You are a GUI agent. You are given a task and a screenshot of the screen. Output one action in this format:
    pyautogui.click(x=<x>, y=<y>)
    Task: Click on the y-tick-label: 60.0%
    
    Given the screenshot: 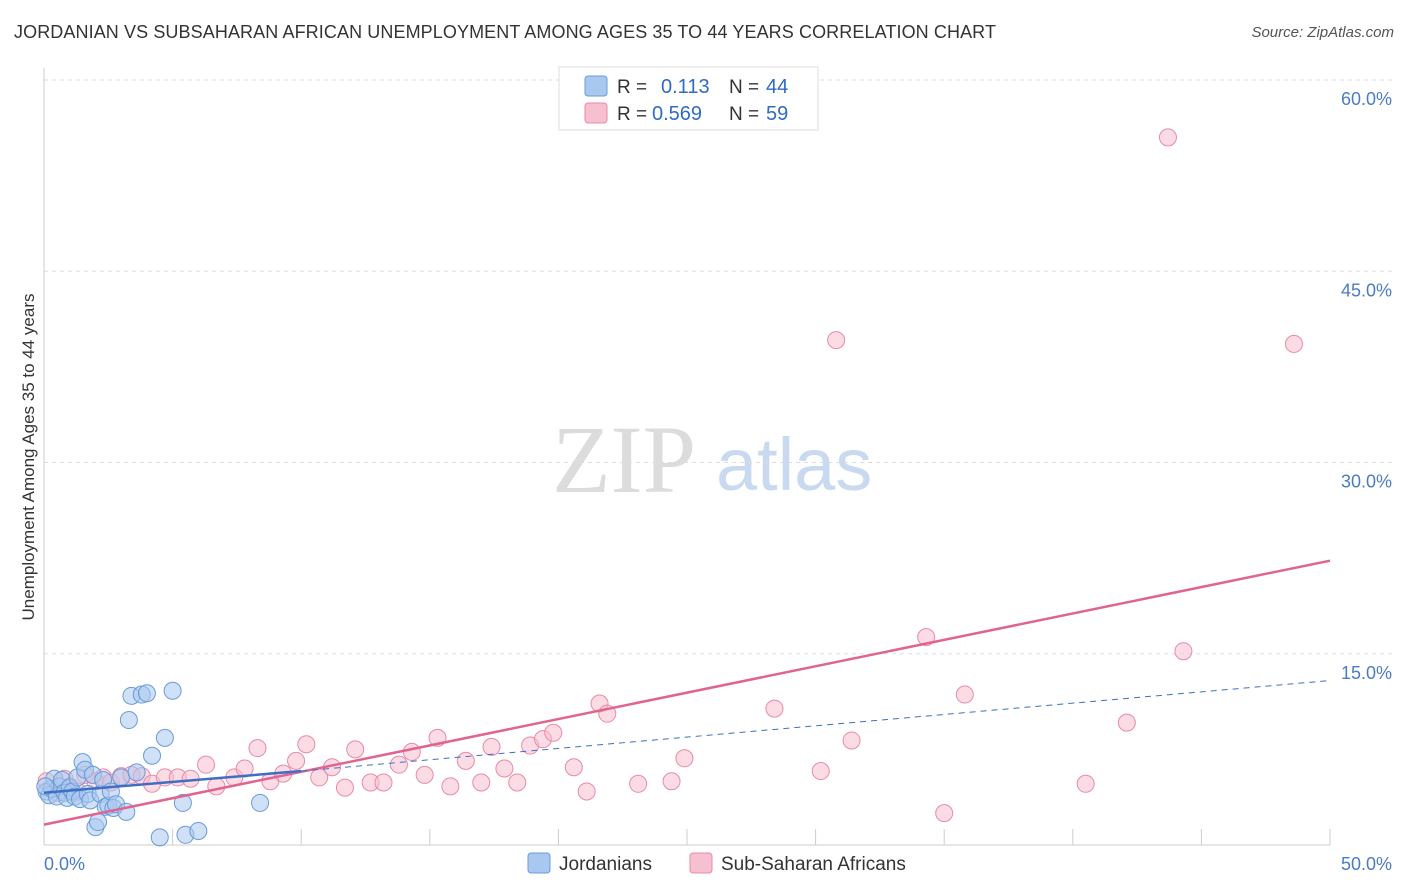 What is the action you would take?
    pyautogui.click(x=1366, y=99)
    